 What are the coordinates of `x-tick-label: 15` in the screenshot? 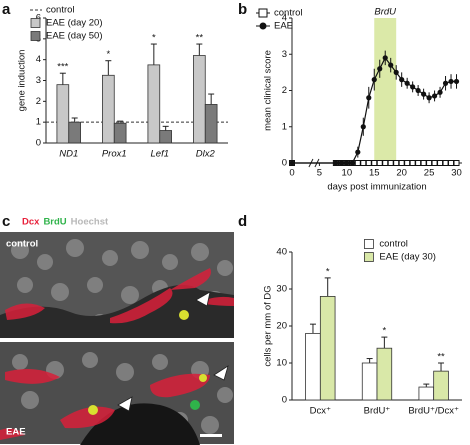 It's located at (374, 173).